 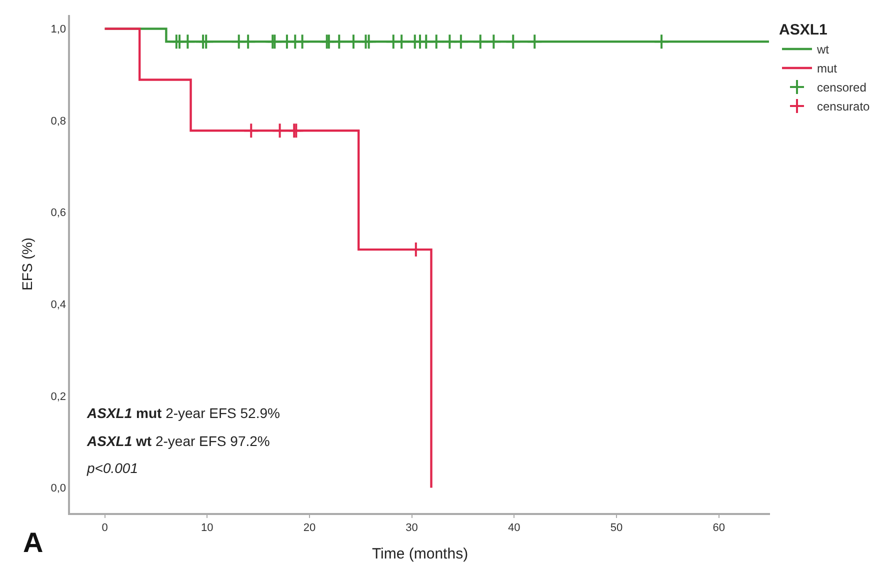 What do you see at coordinates (718, 528) in the screenshot?
I see `x-tick-label: 60` at bounding box center [718, 528].